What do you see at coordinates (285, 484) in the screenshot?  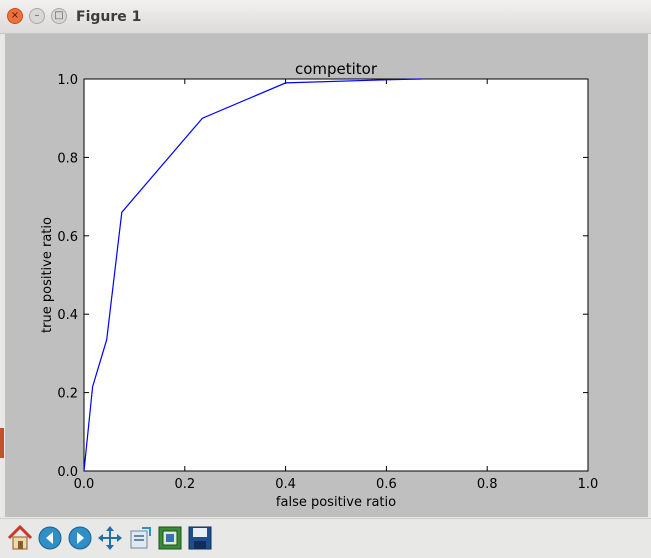 I see `x-tick-label: 0.4` at bounding box center [285, 484].